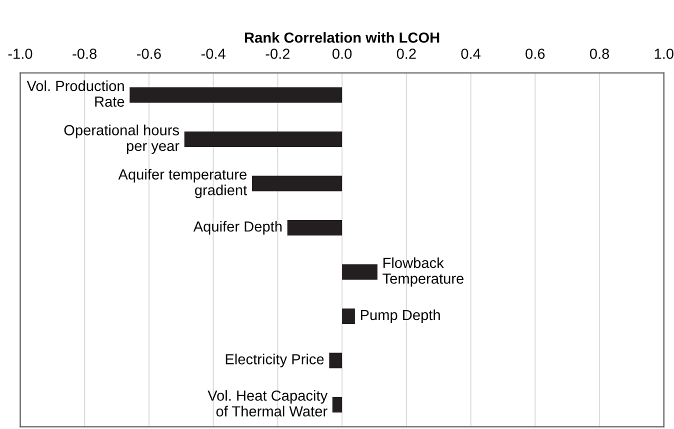 This screenshot has width=674, height=429. I want to click on x-tick-label: -1.0, so click(20, 53).